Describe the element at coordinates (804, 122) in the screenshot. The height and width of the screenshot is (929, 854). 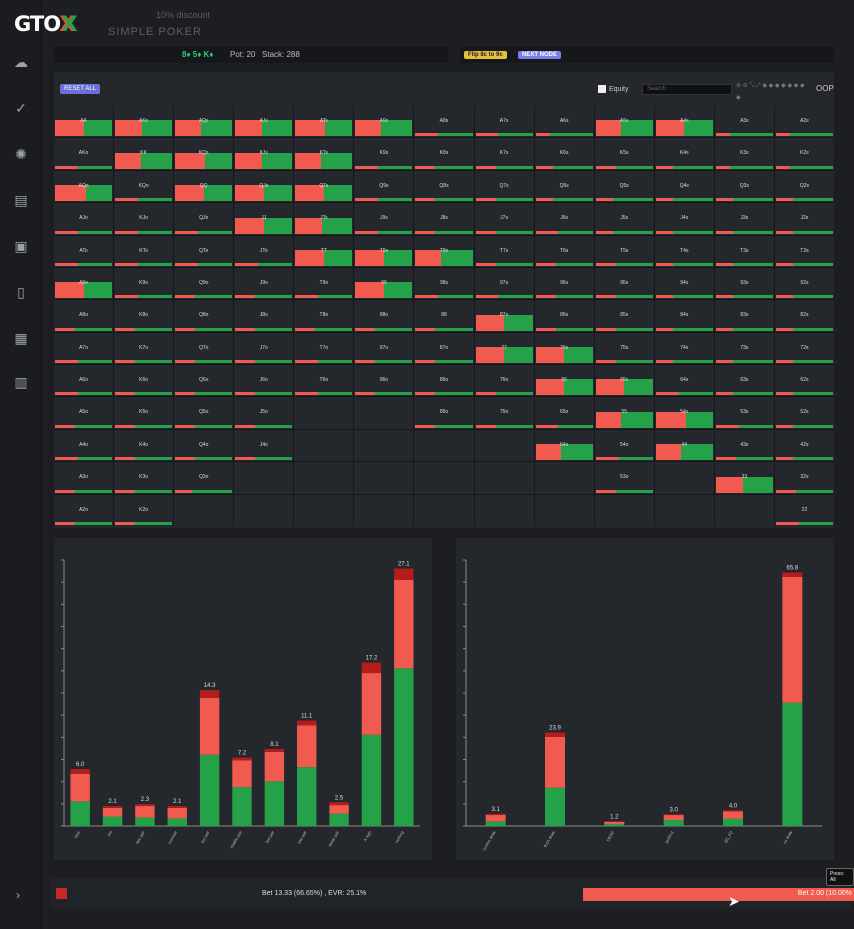
I see `matrix-cell: A2s` at that location.